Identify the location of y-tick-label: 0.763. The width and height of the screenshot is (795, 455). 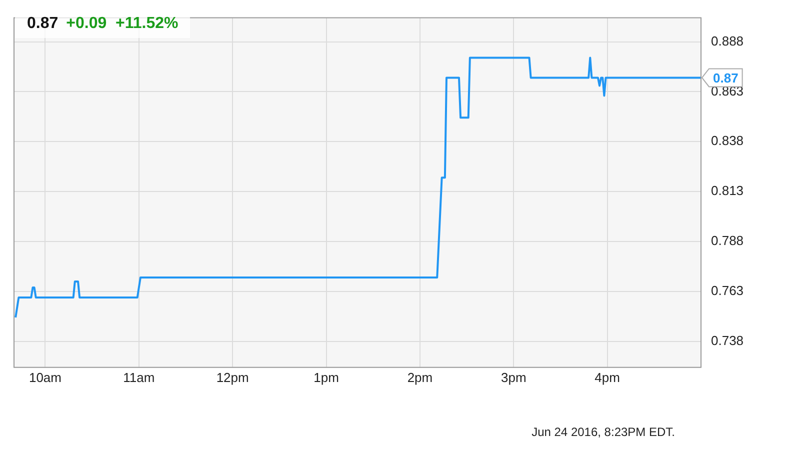
(727, 290).